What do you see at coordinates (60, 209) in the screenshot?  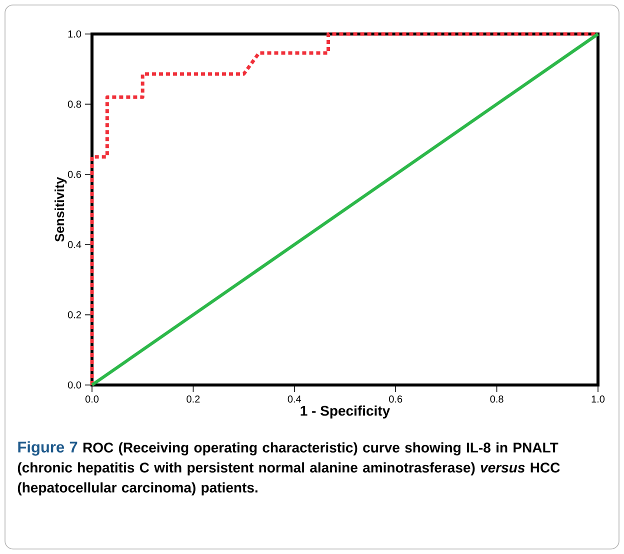 I see `y-axis-title: Sensitivity` at bounding box center [60, 209].